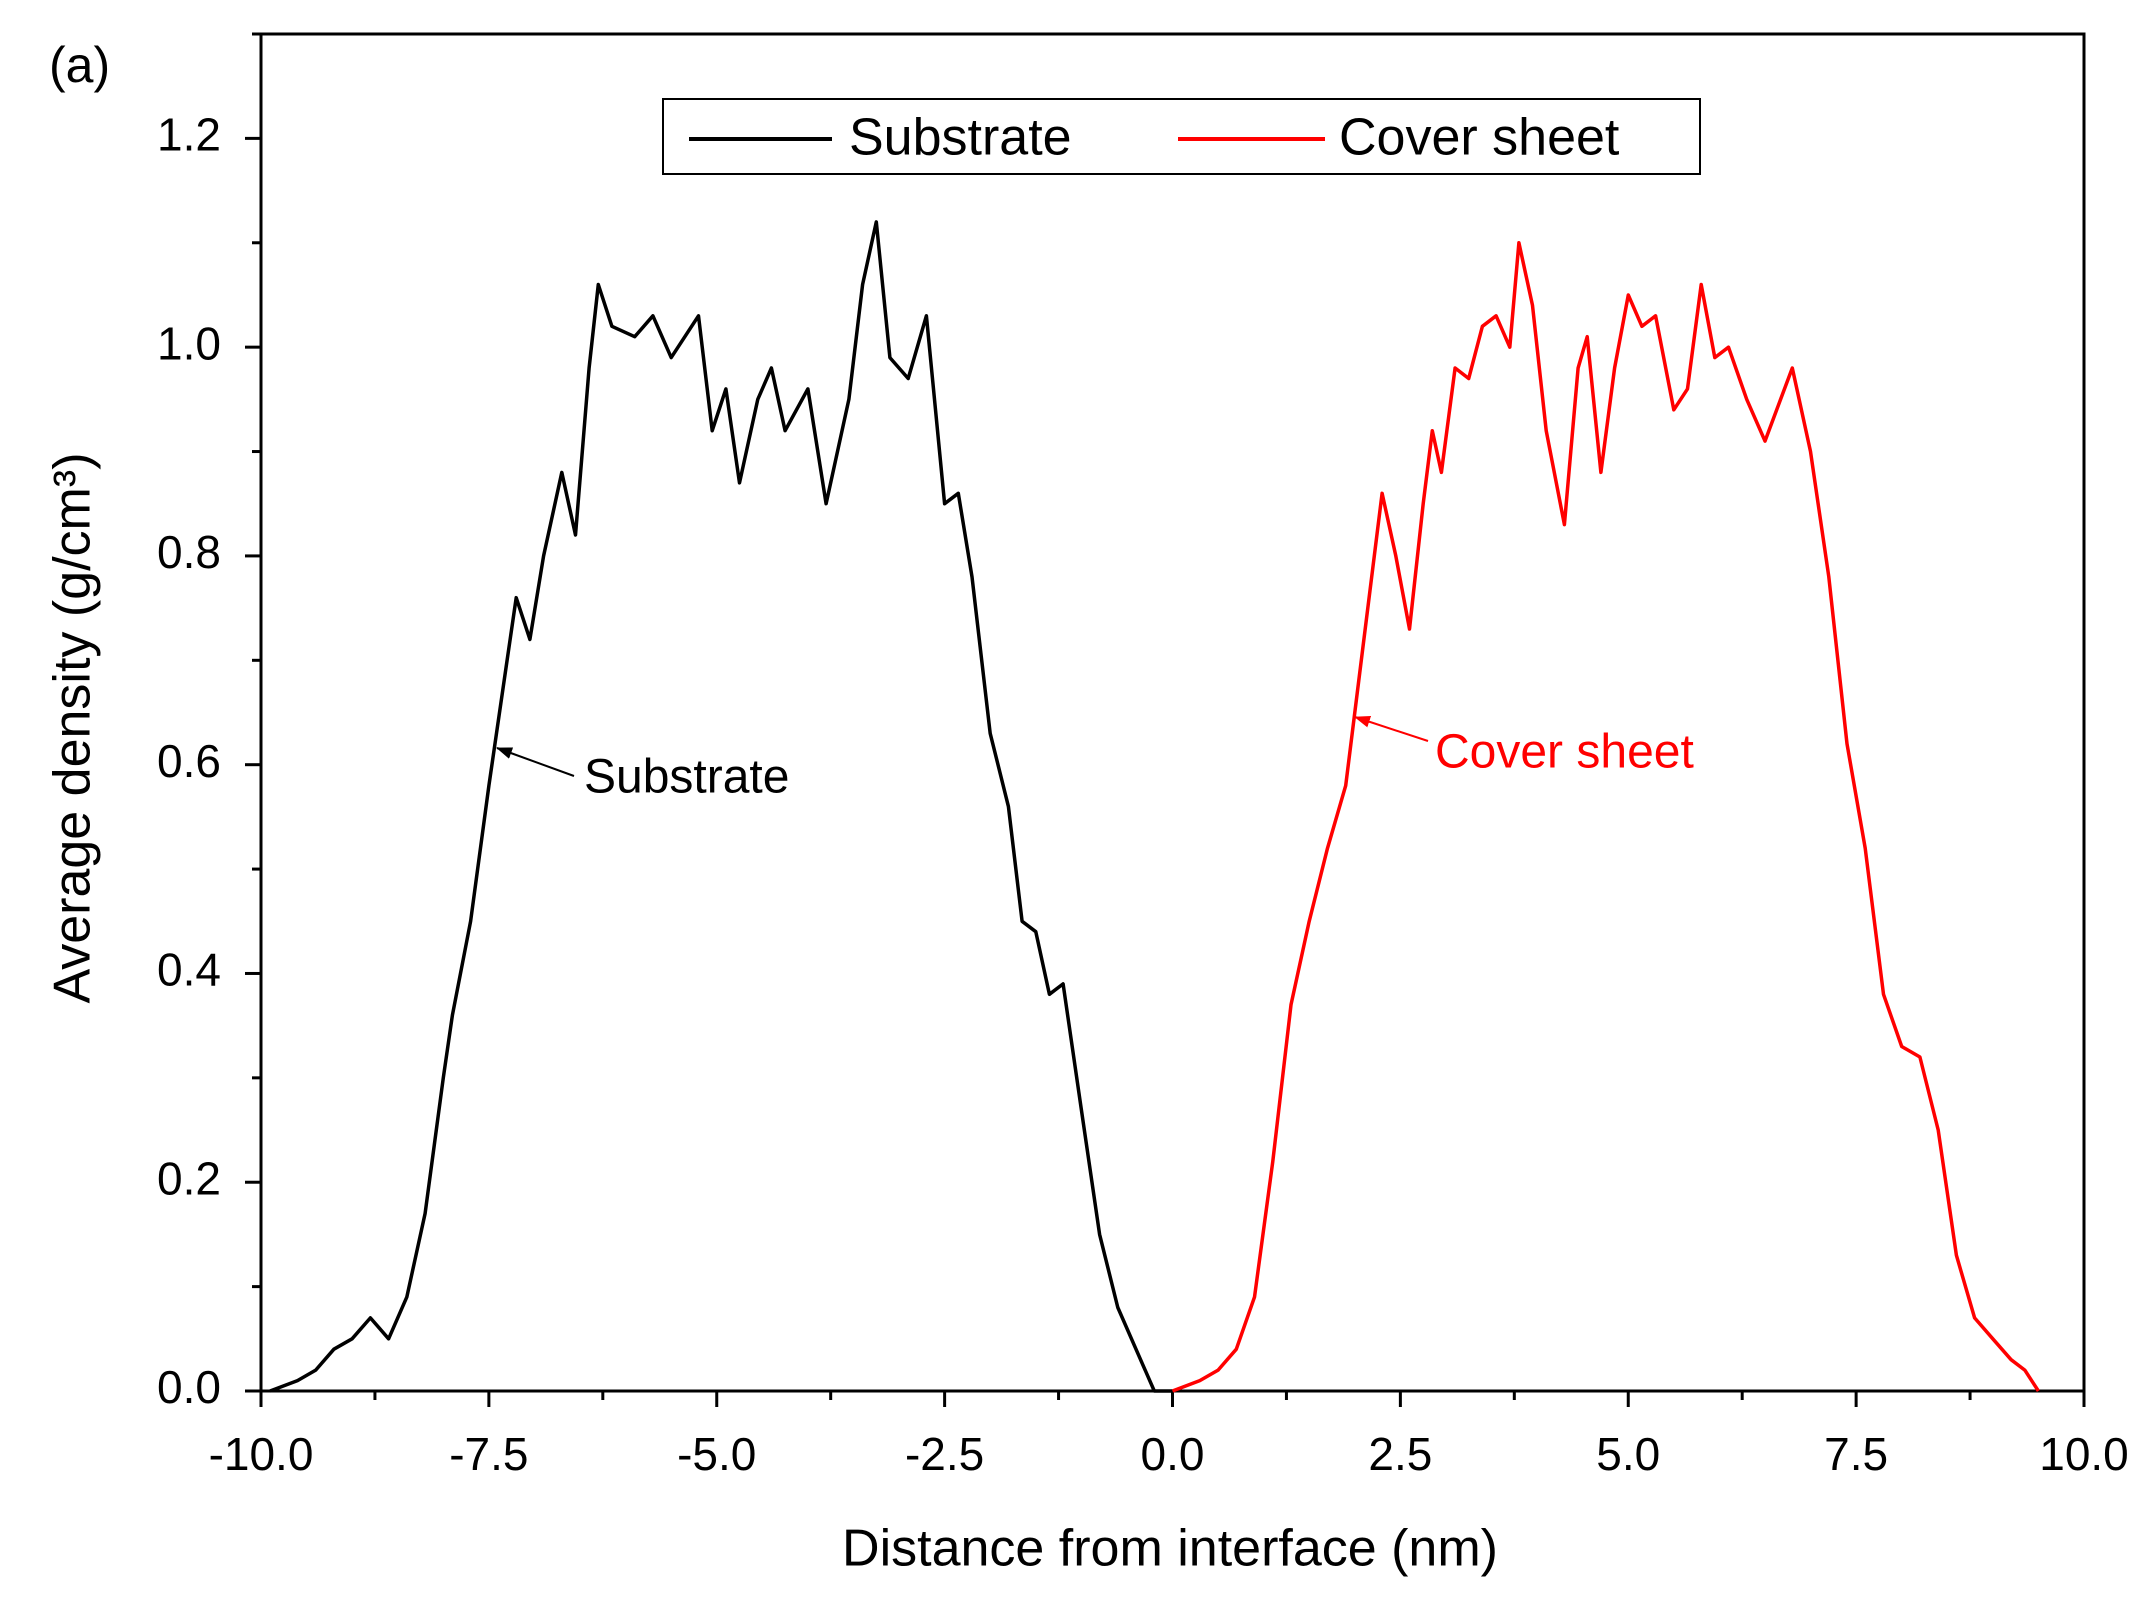  I want to click on legend-label: Substrate, so click(960, 138).